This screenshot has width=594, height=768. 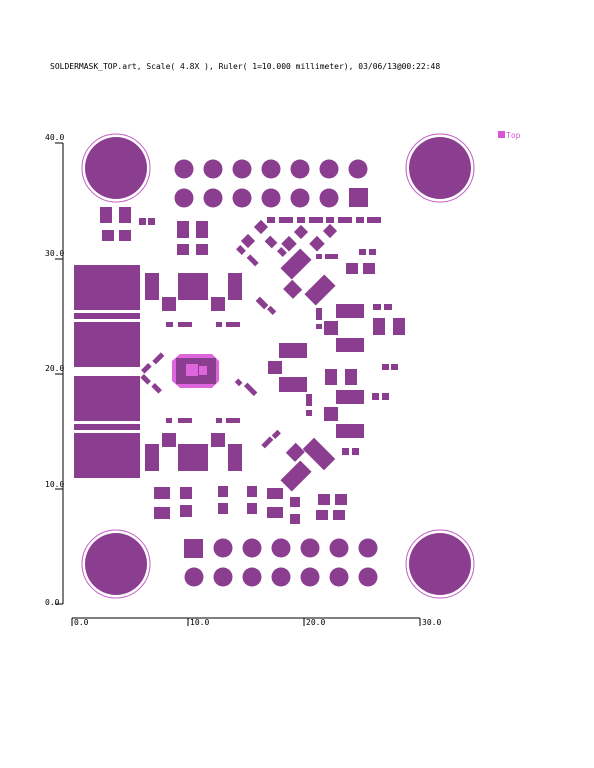 What do you see at coordinates (315, 622) in the screenshot?
I see `x-tick-label: 20.0` at bounding box center [315, 622].